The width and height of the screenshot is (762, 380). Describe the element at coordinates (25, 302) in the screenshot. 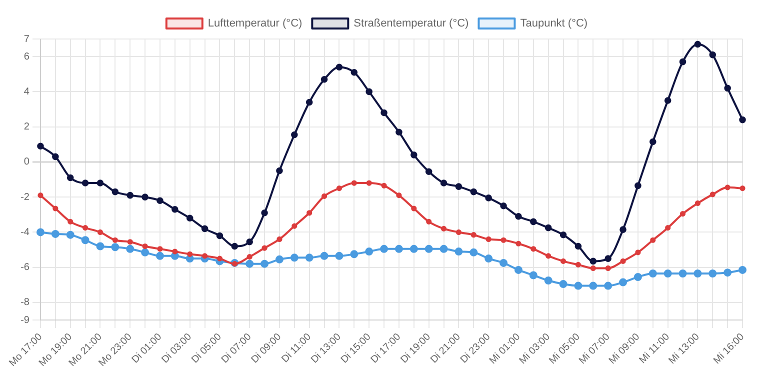

I see `y-tick-label: -8` at that location.